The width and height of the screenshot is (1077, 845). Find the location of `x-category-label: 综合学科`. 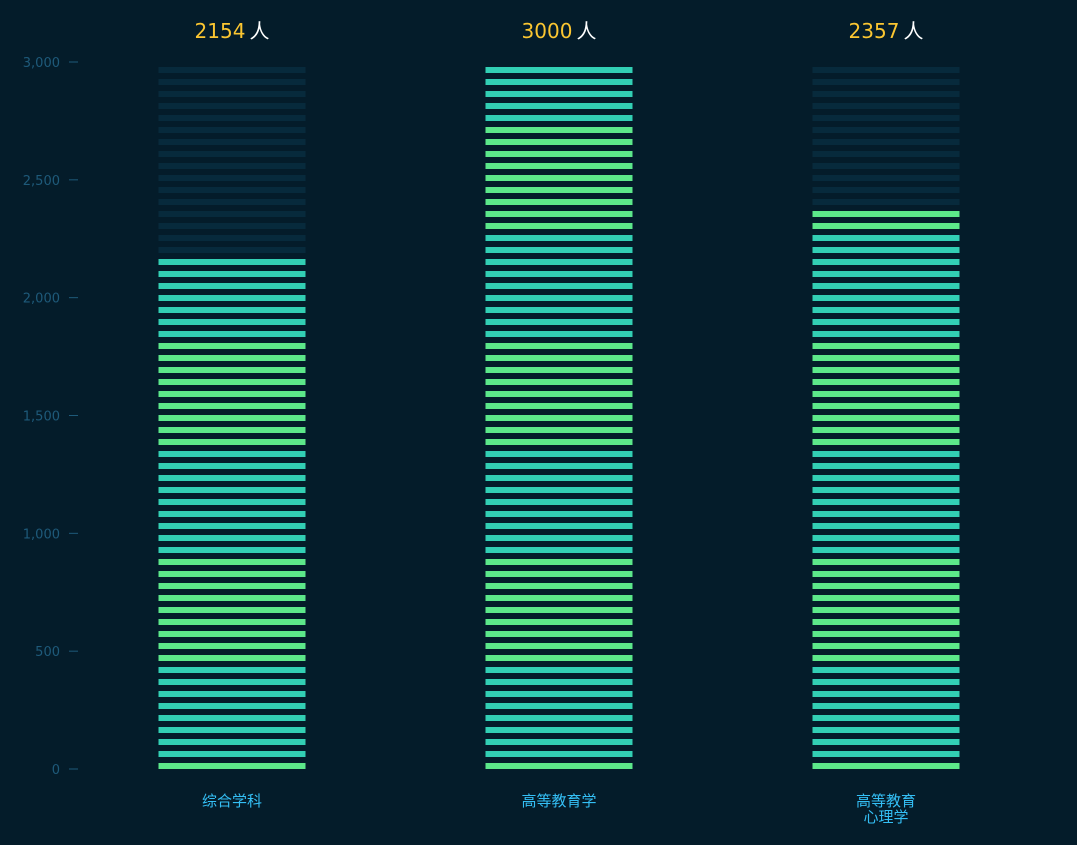

x-category-label: 综合学科 is located at coordinates (232, 801).